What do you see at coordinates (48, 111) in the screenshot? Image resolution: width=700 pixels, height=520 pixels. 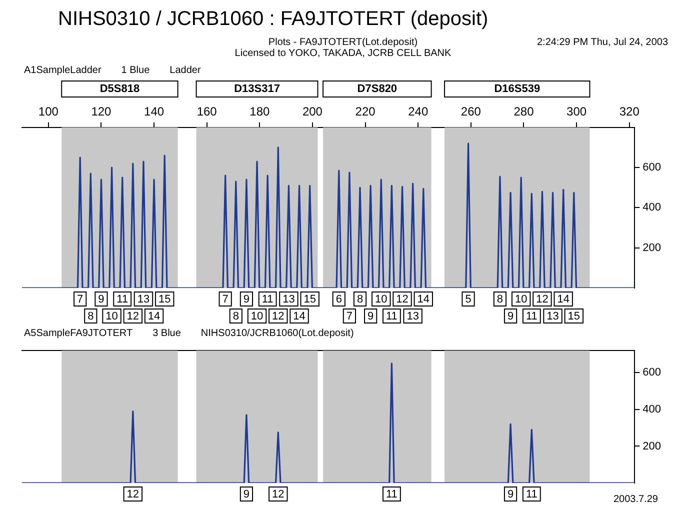 I see `x-tick-label: 100` at bounding box center [48, 111].